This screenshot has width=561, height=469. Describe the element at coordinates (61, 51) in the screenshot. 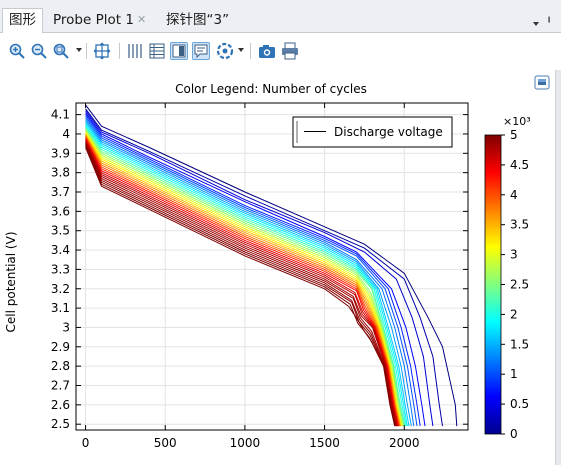

I see `zoom-box-icon` at that location.